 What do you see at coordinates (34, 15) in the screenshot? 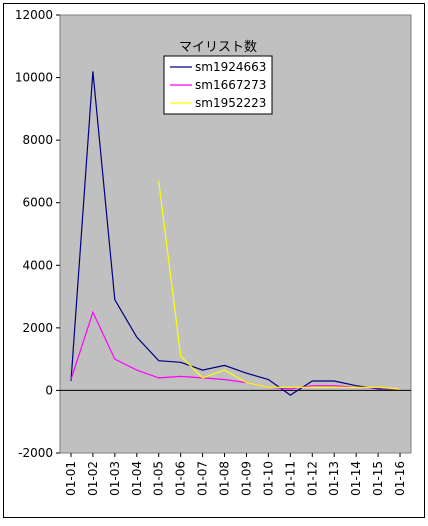
I see `y-tick-label: 12000` at bounding box center [34, 15].